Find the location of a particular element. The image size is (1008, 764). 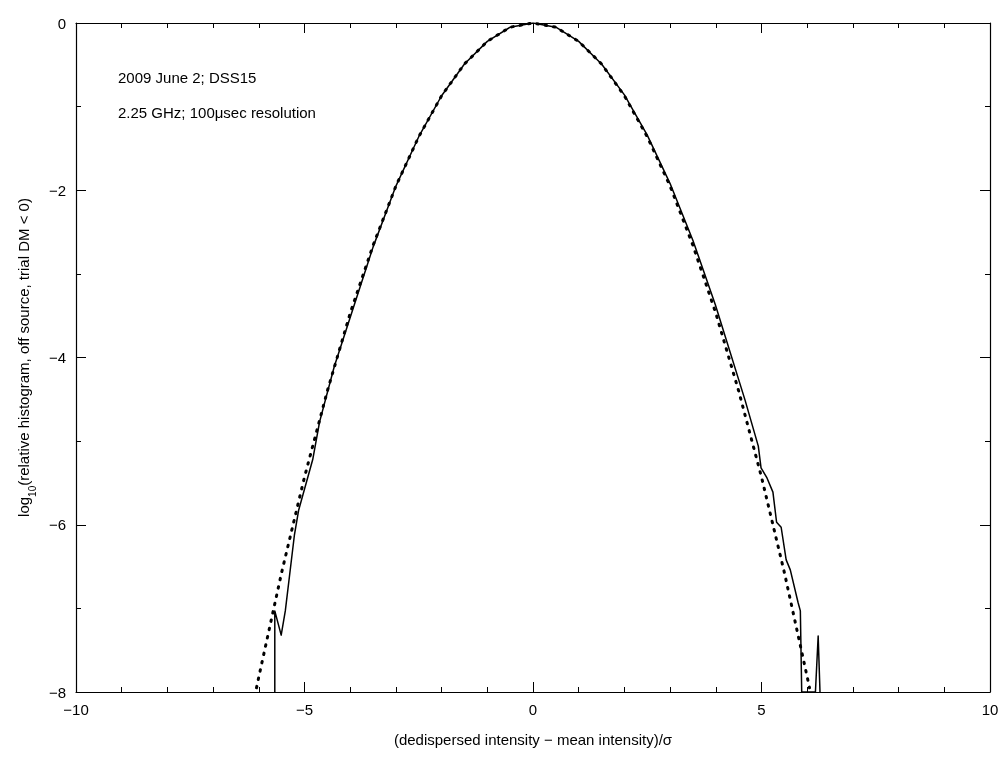

x-tick-label: −5 is located at coordinates (304, 709).